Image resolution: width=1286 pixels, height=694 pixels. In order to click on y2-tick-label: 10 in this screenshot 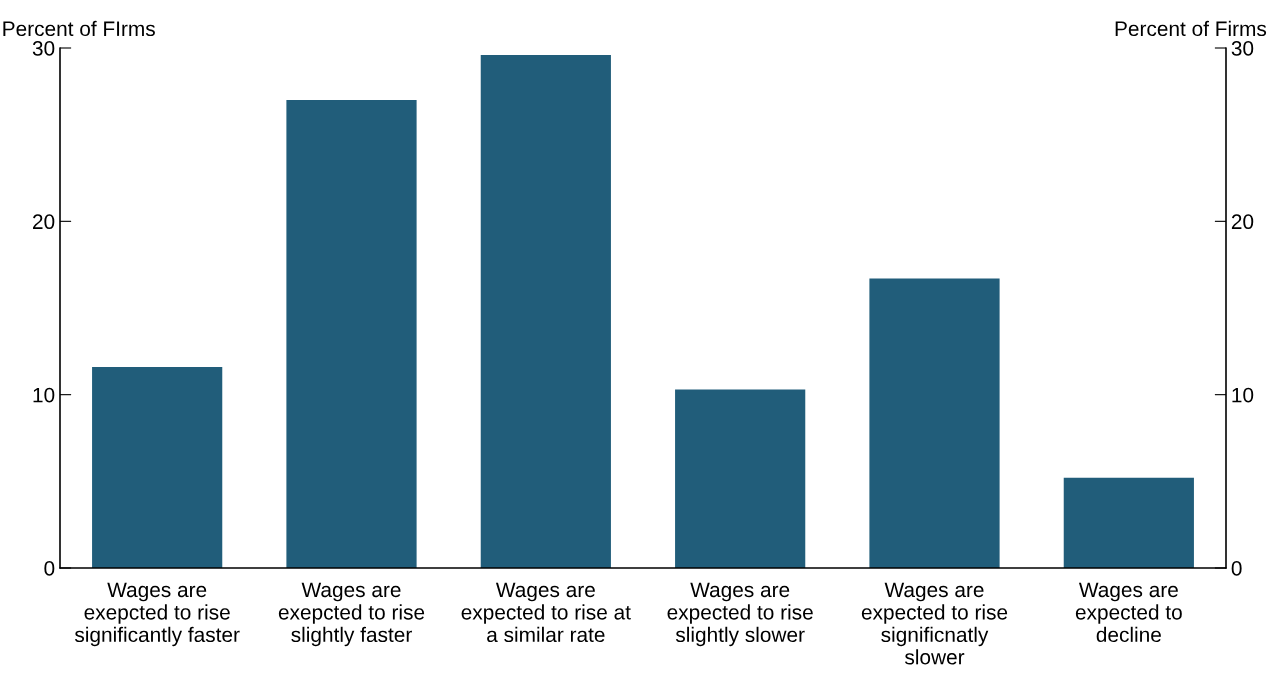, I will do `click(1243, 395)`.